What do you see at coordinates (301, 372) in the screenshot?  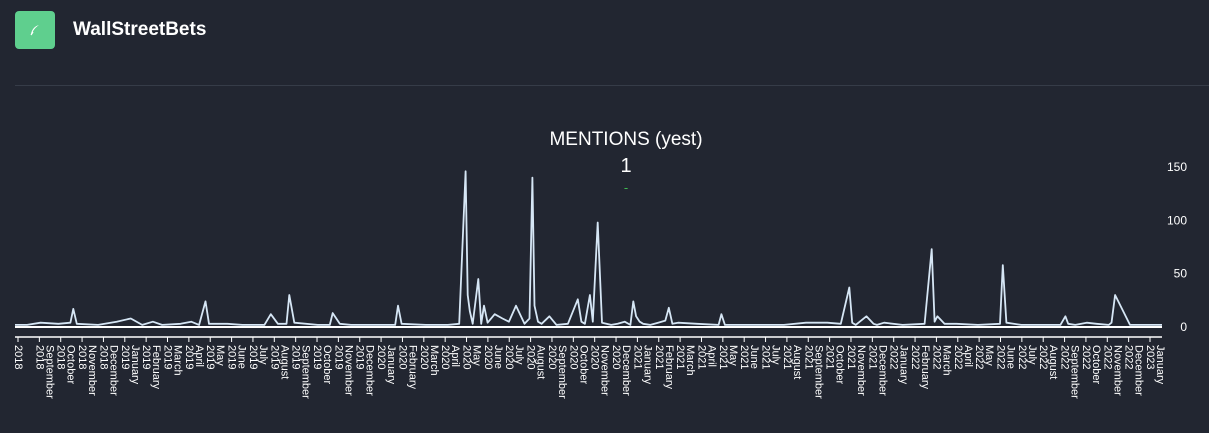 I see `x-tick-label: 2019September` at bounding box center [301, 372].